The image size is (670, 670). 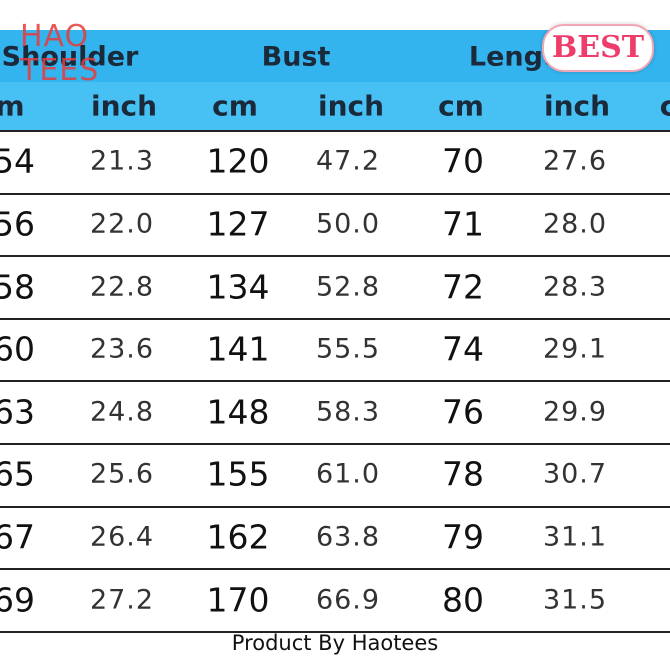 What do you see at coordinates (575, 224) in the screenshot?
I see `inch-cell: 28.0` at bounding box center [575, 224].